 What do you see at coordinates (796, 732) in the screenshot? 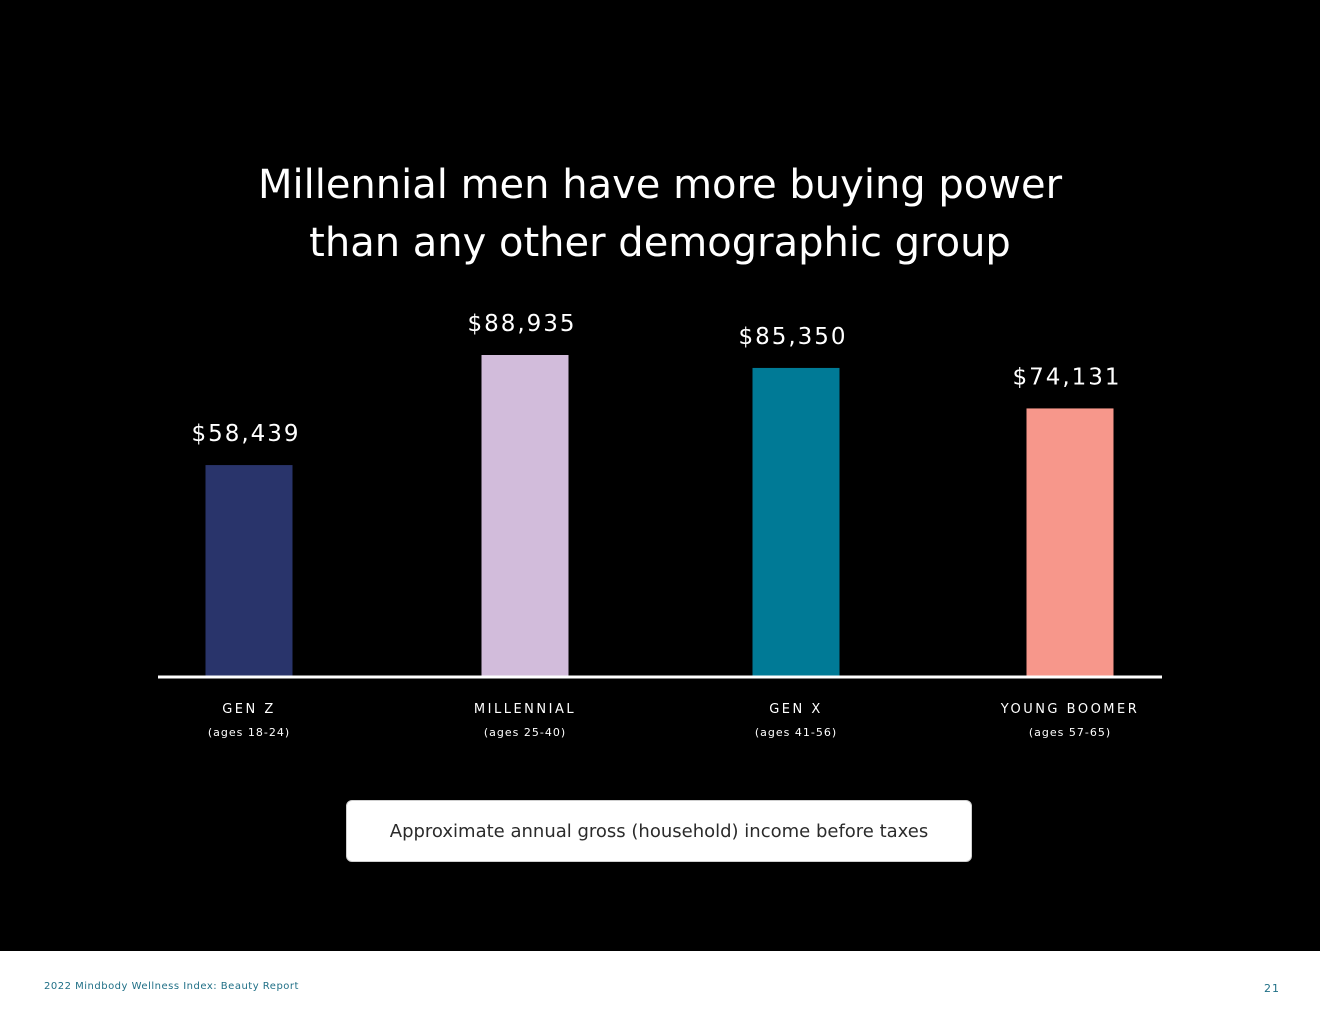
I see `category-sublabel-2: (ages 41-56)` at bounding box center [796, 732].